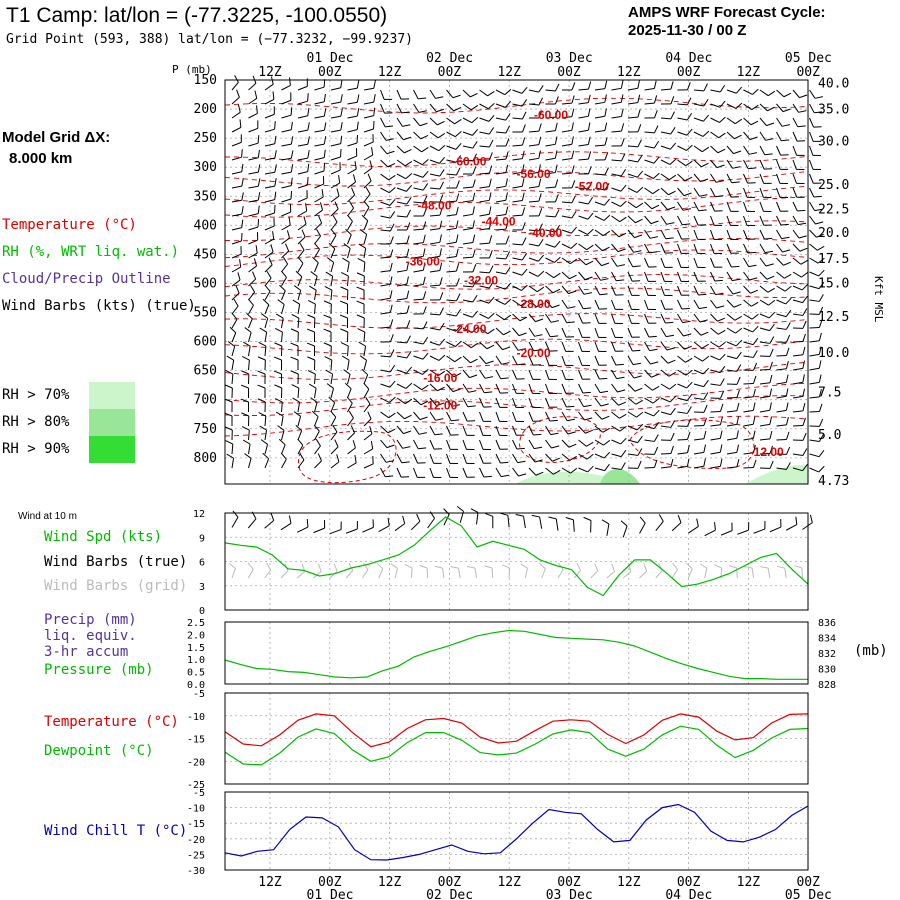 The image size is (900, 900). What do you see at coordinates (565, 477) in the screenshot?
I see `rh70-area` at bounding box center [565, 477].